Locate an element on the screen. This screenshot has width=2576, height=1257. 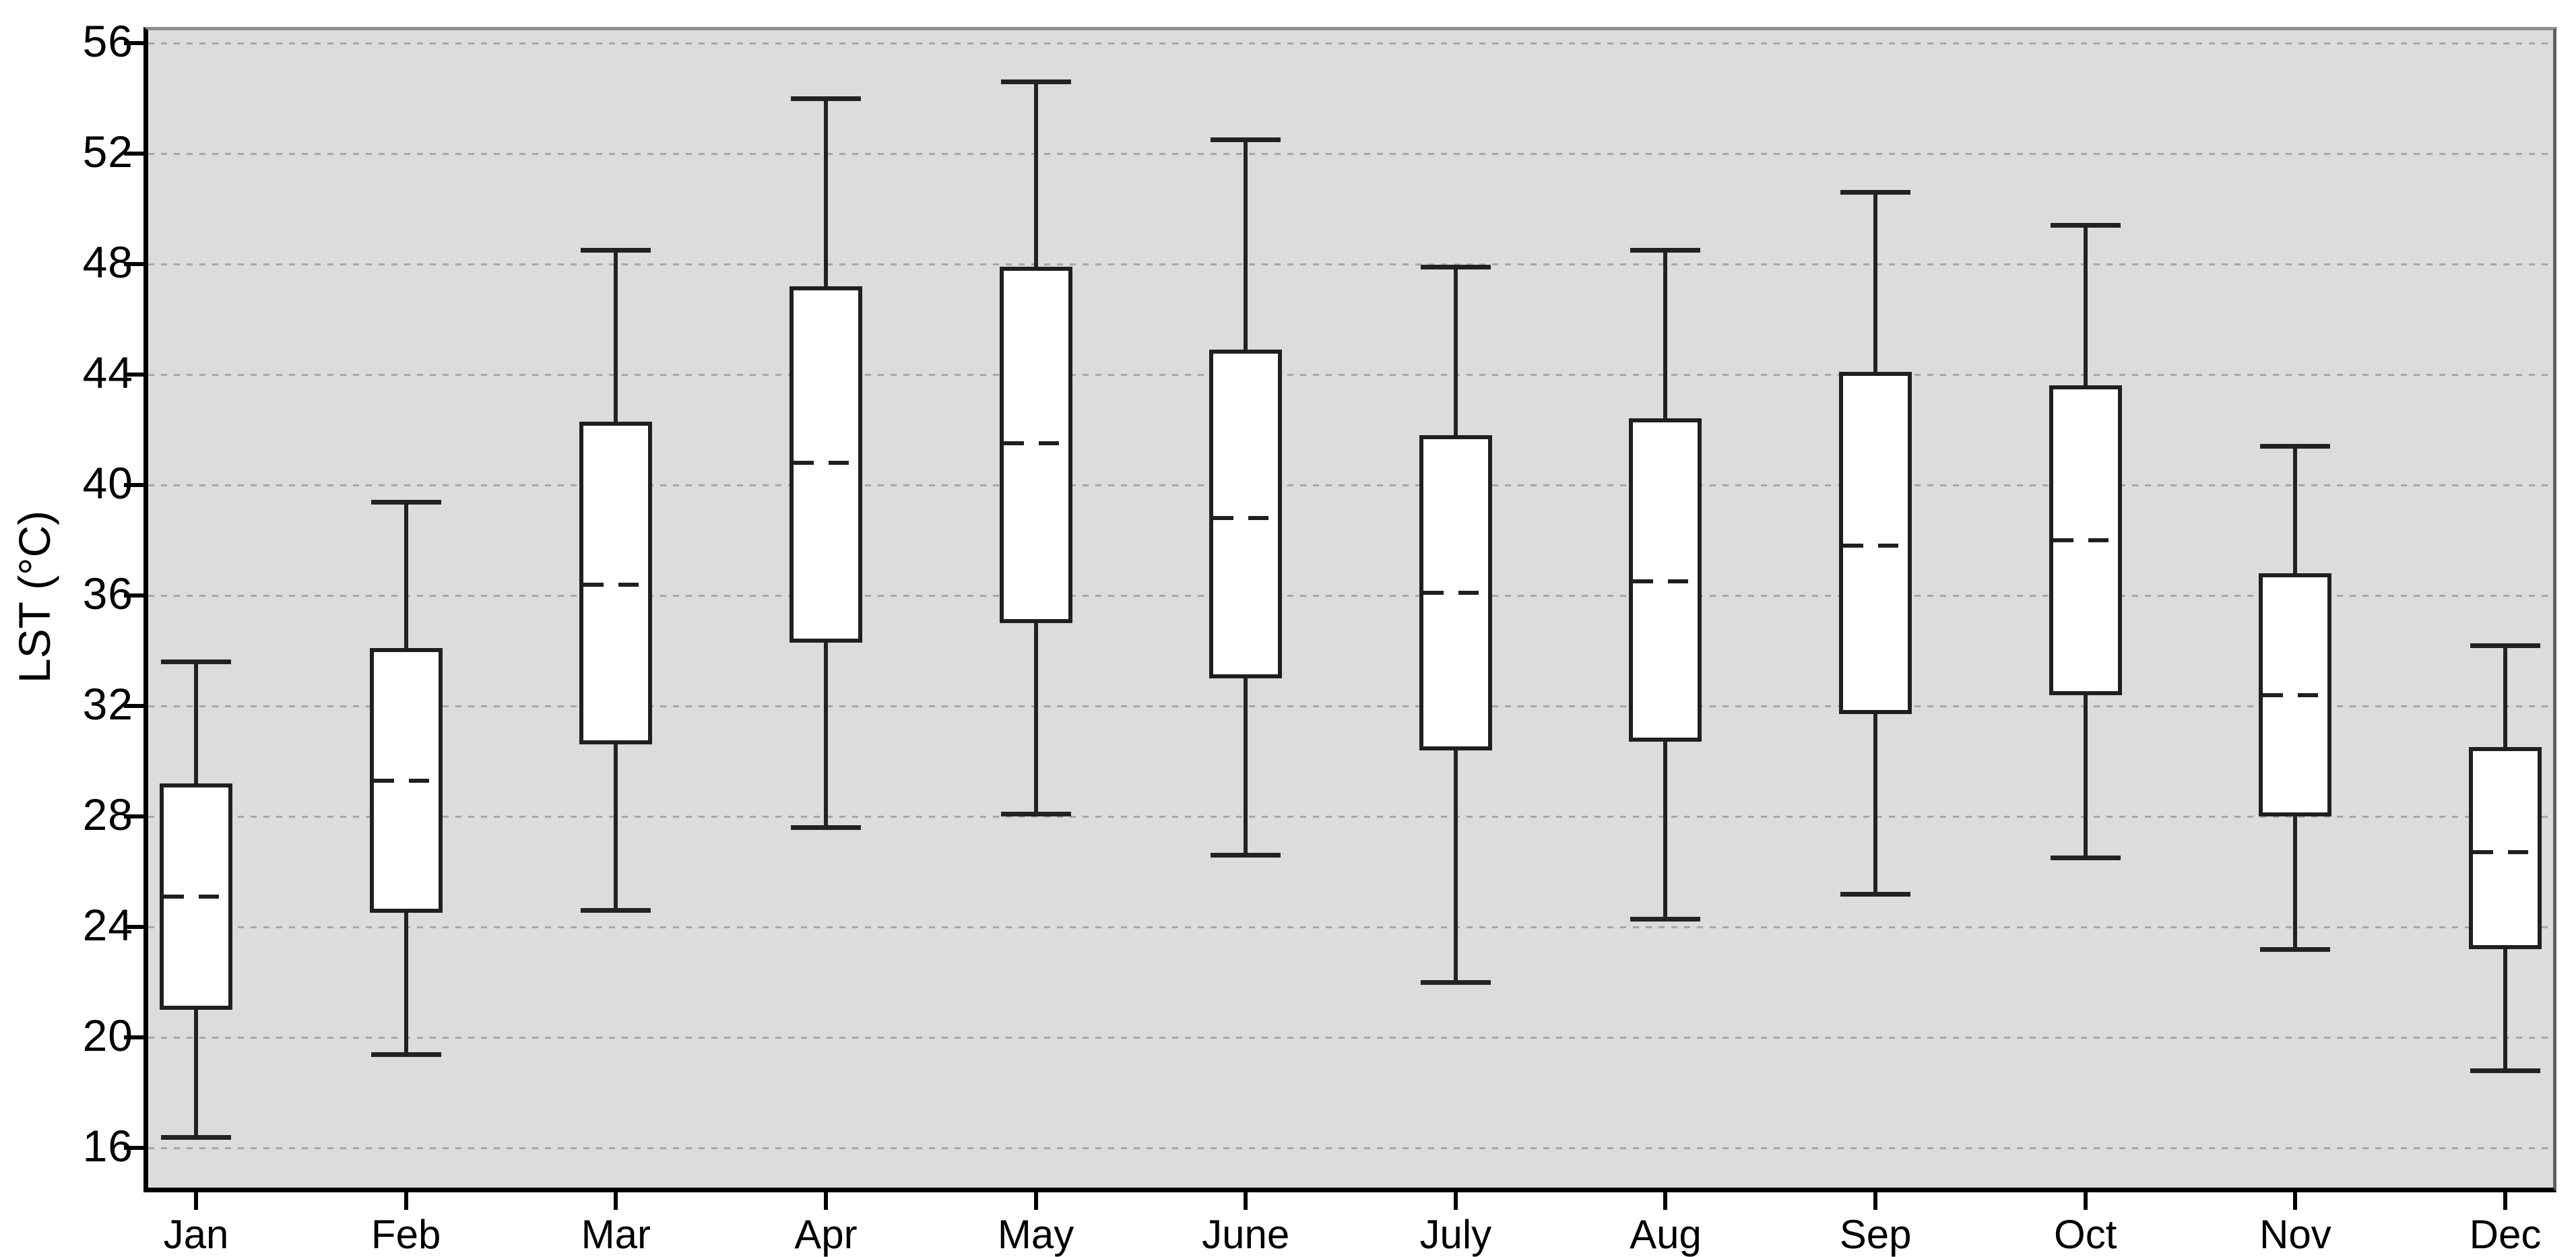
whisker-cap-max-June is located at coordinates (1246, 140).